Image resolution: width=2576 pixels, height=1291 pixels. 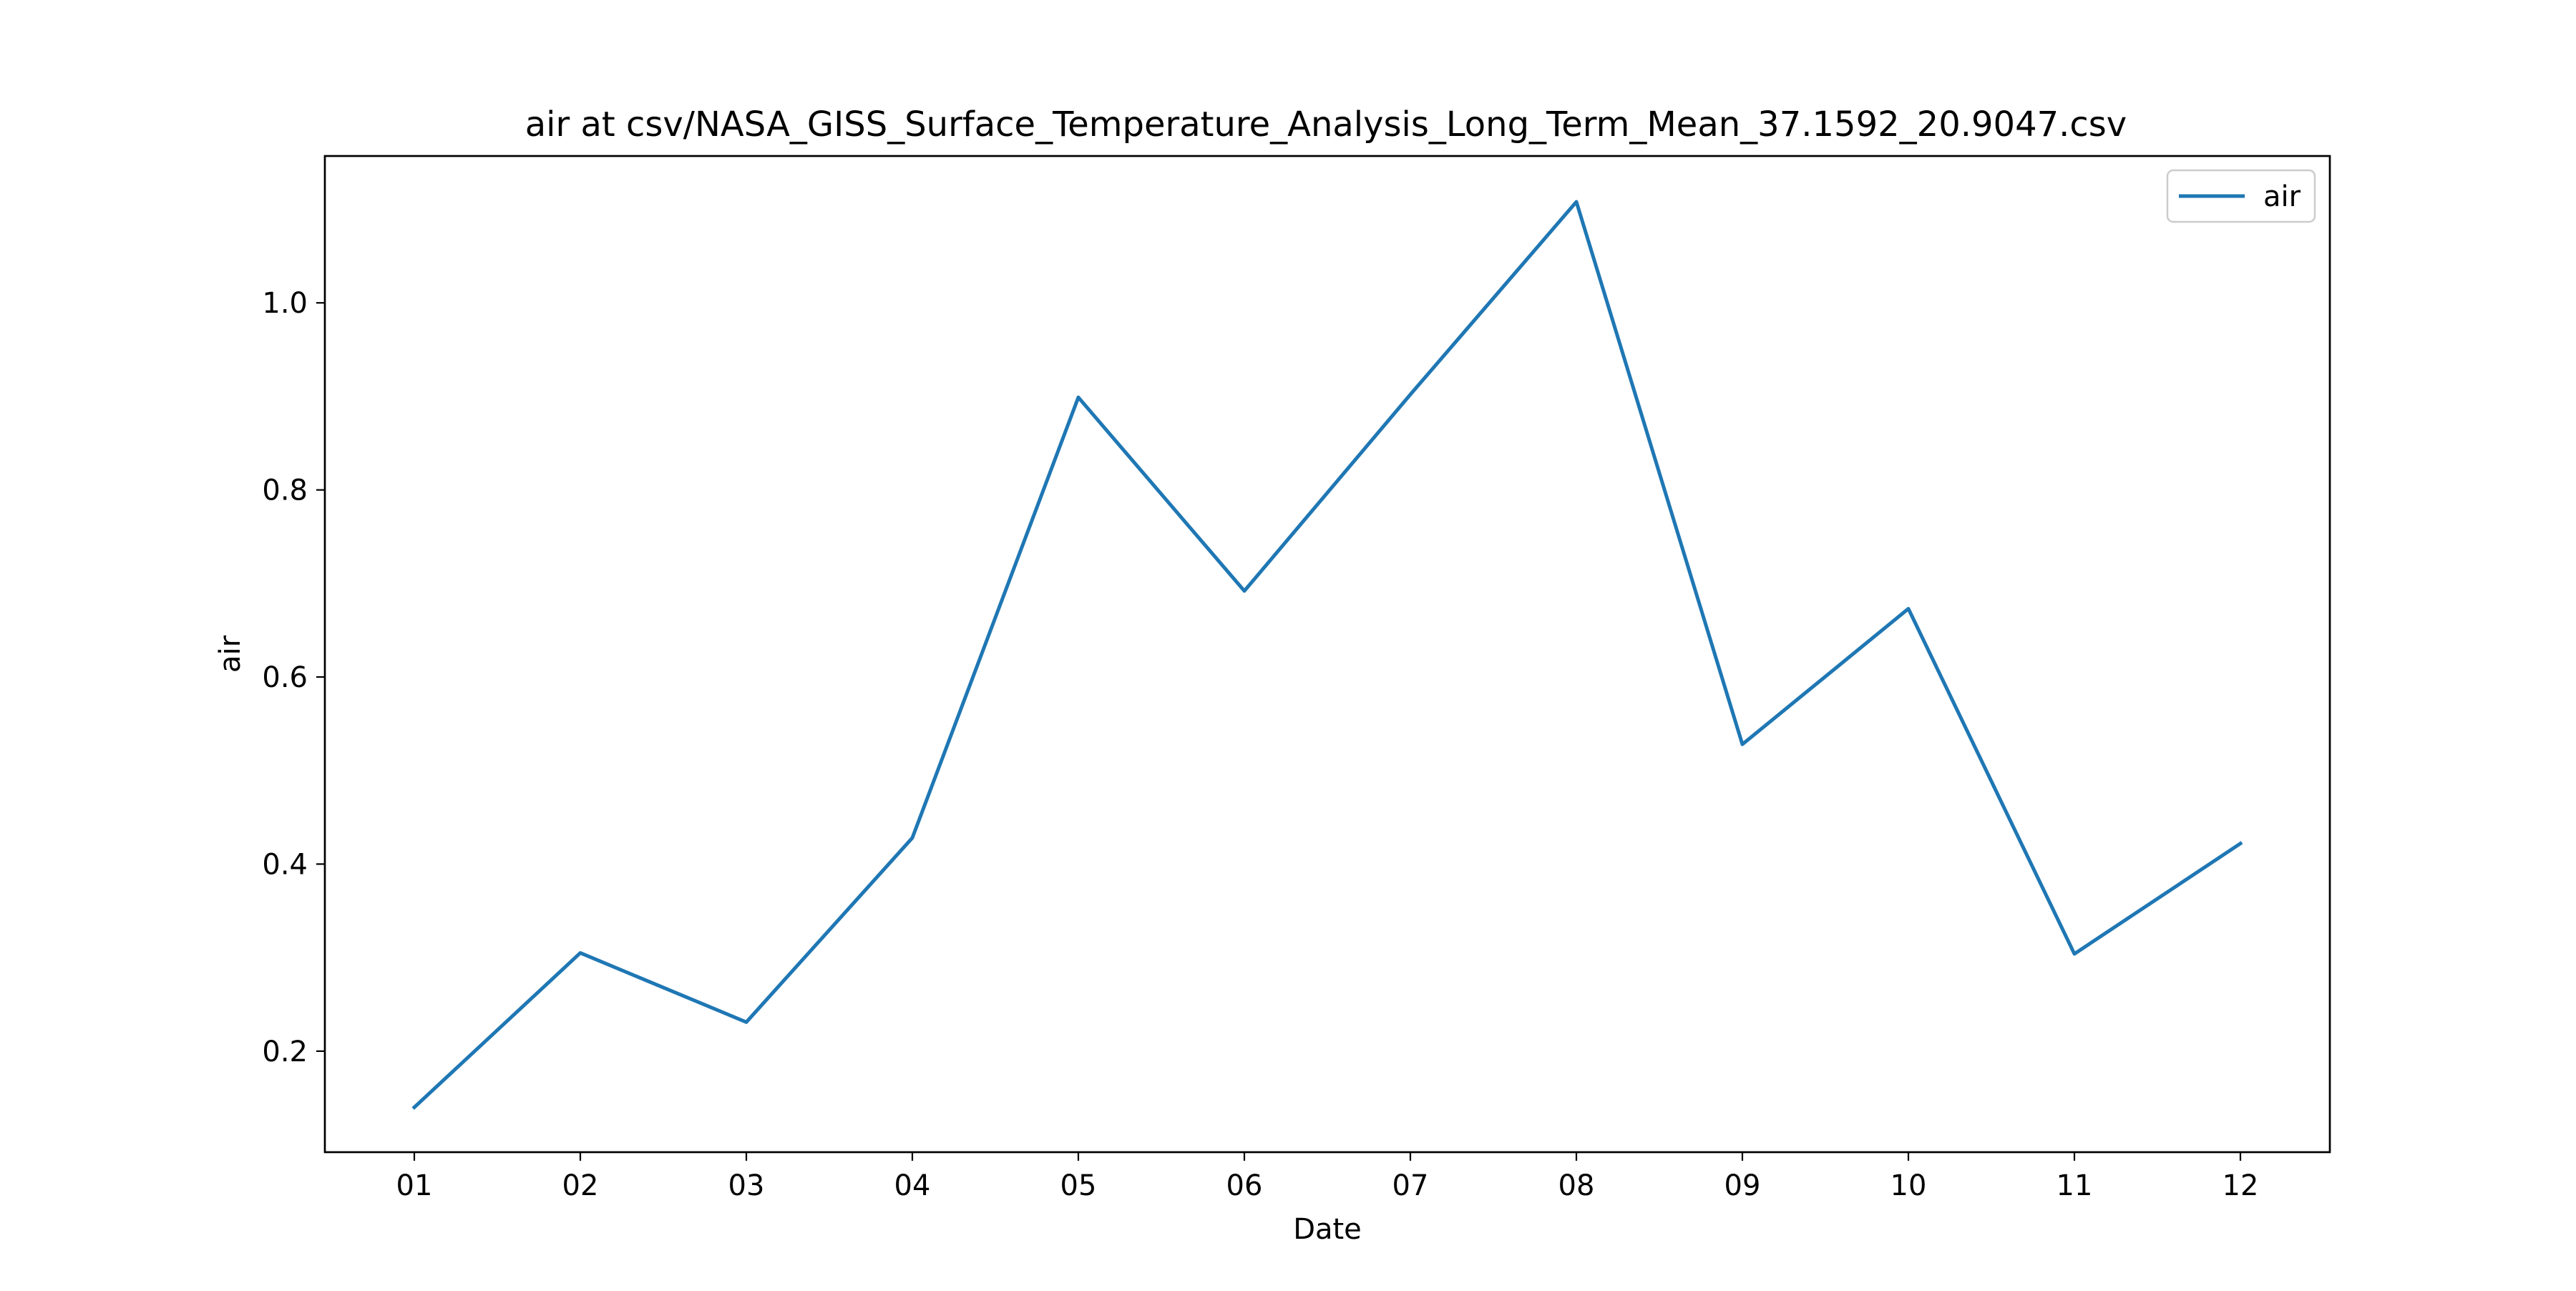 What do you see at coordinates (912, 1185) in the screenshot?
I see `x-tick-label: 04` at bounding box center [912, 1185].